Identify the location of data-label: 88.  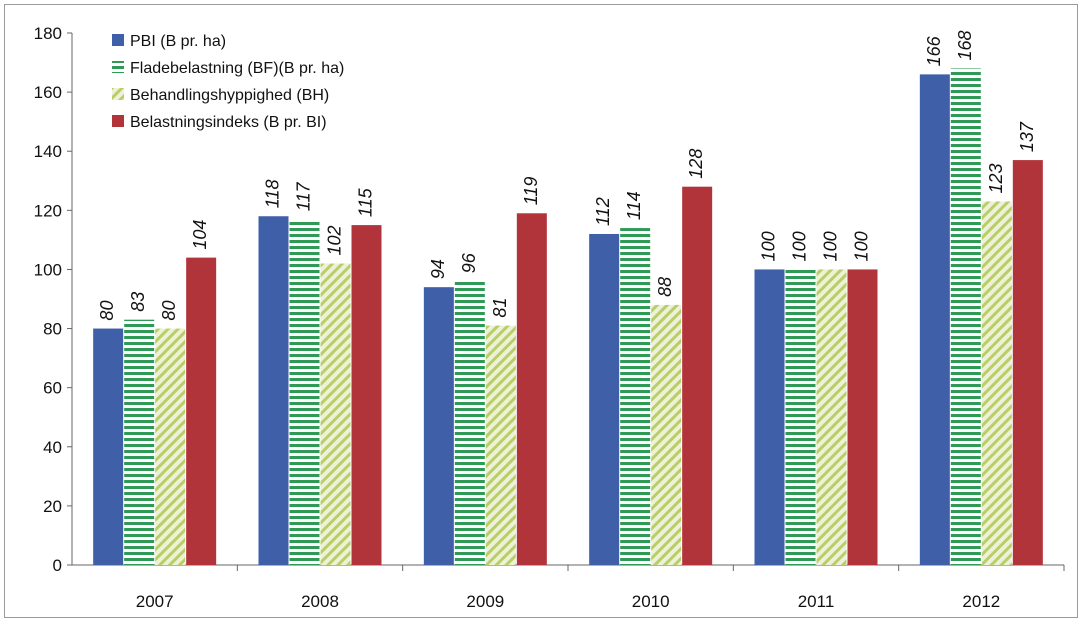
(665, 287).